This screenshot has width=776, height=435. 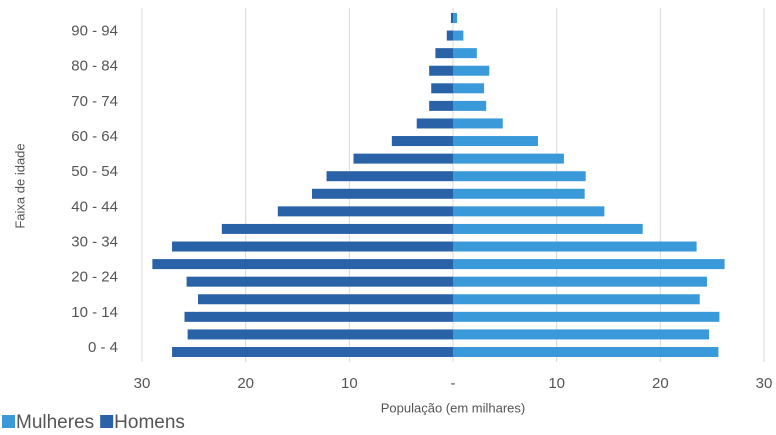 What do you see at coordinates (94, 312) in the screenshot?
I see `y-tick-label: 10 - 14` at bounding box center [94, 312].